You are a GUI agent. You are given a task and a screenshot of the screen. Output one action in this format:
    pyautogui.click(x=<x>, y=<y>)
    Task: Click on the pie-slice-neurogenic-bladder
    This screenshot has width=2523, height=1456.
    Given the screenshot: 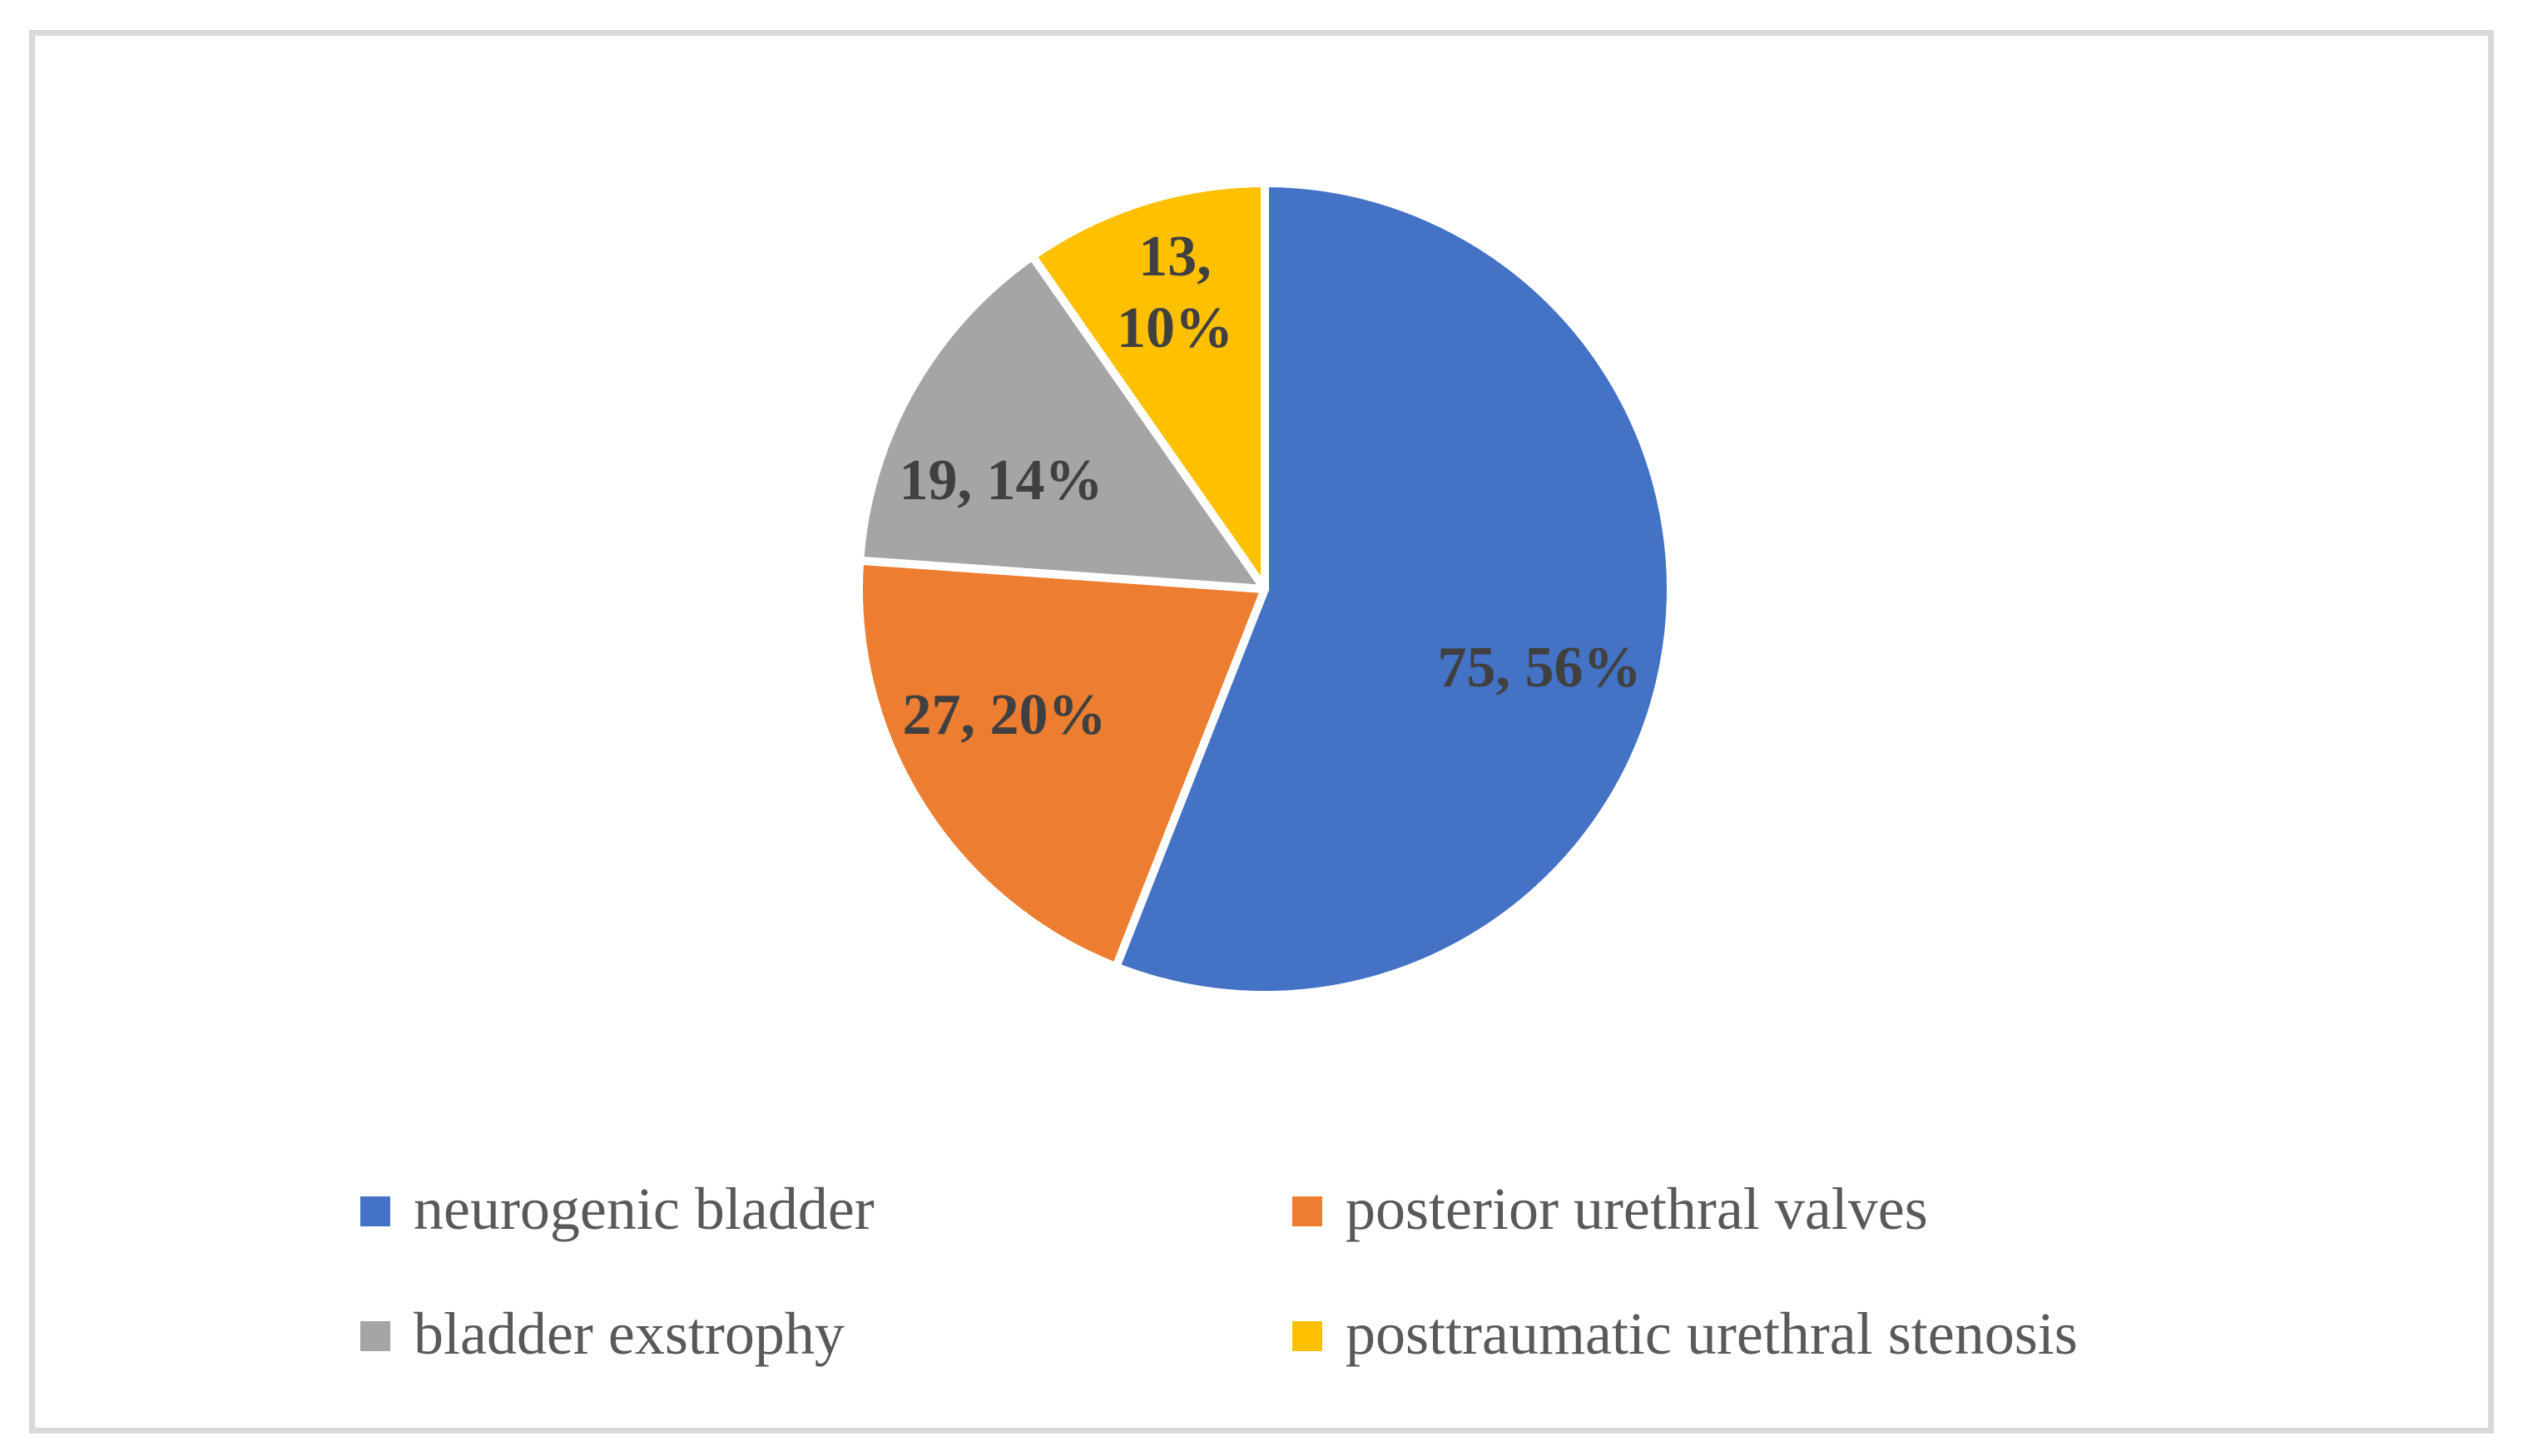 What is the action you would take?
    pyautogui.click(x=1393, y=589)
    